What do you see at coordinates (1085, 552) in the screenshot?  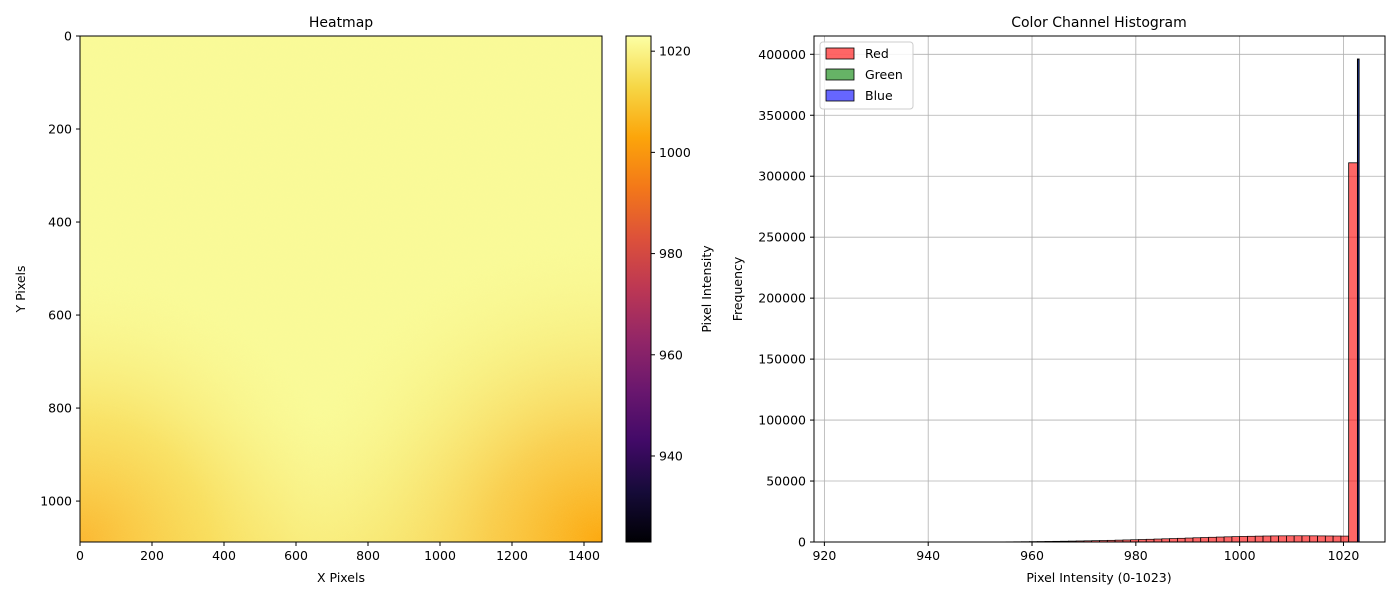 I see `histogram-x-ticks: 920 940 960 980 1000 1020` at bounding box center [1085, 552].